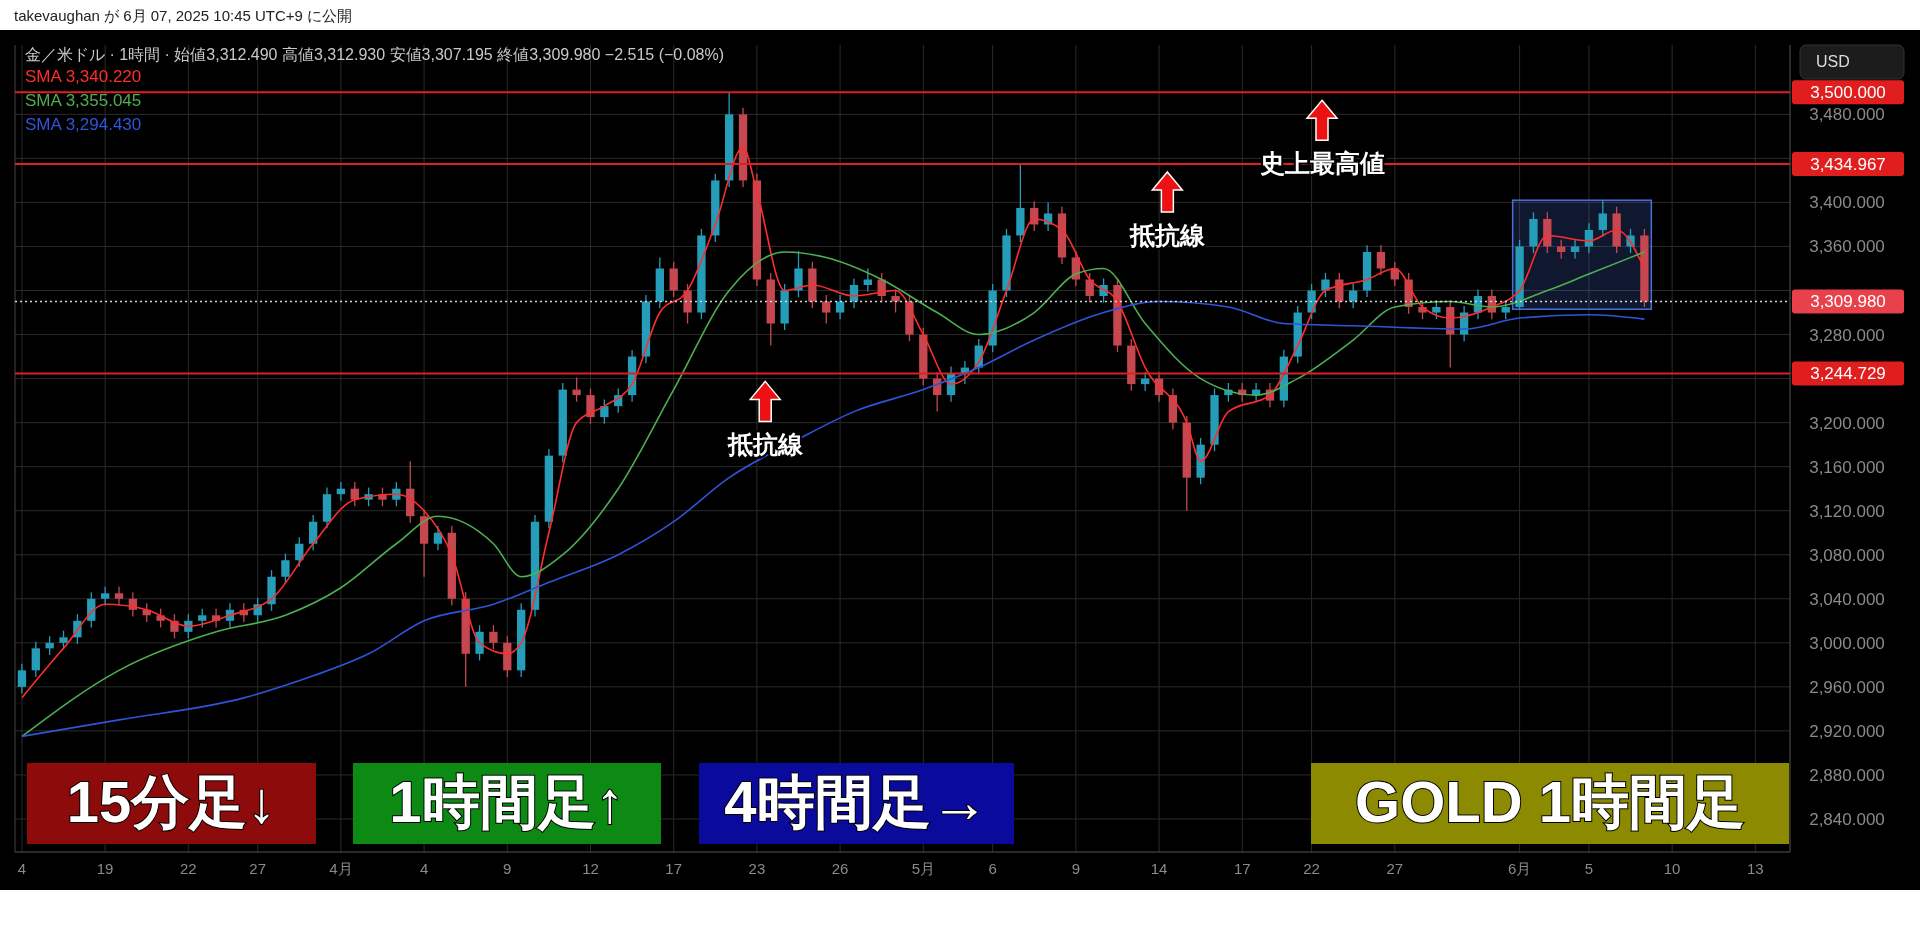 This screenshot has width=1920, height=927. What do you see at coordinates (1847, 775) in the screenshot?
I see `y-tick-label: 2,880.000` at bounding box center [1847, 775].